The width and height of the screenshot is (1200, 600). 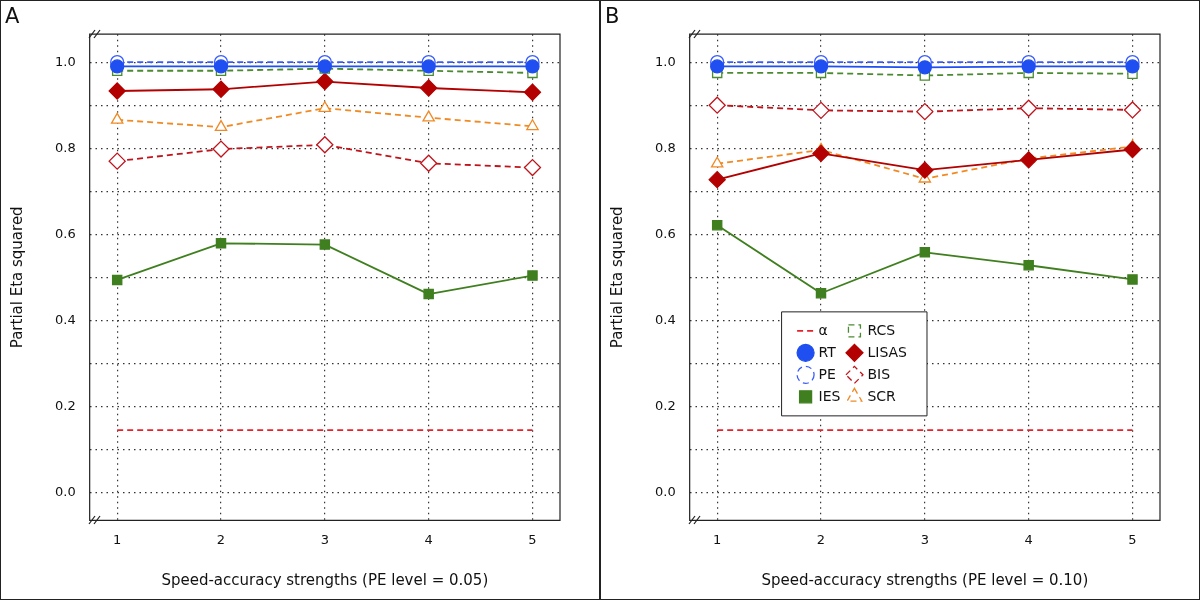 What do you see at coordinates (881, 329) in the screenshot?
I see `legend-label: RCS` at bounding box center [881, 329].